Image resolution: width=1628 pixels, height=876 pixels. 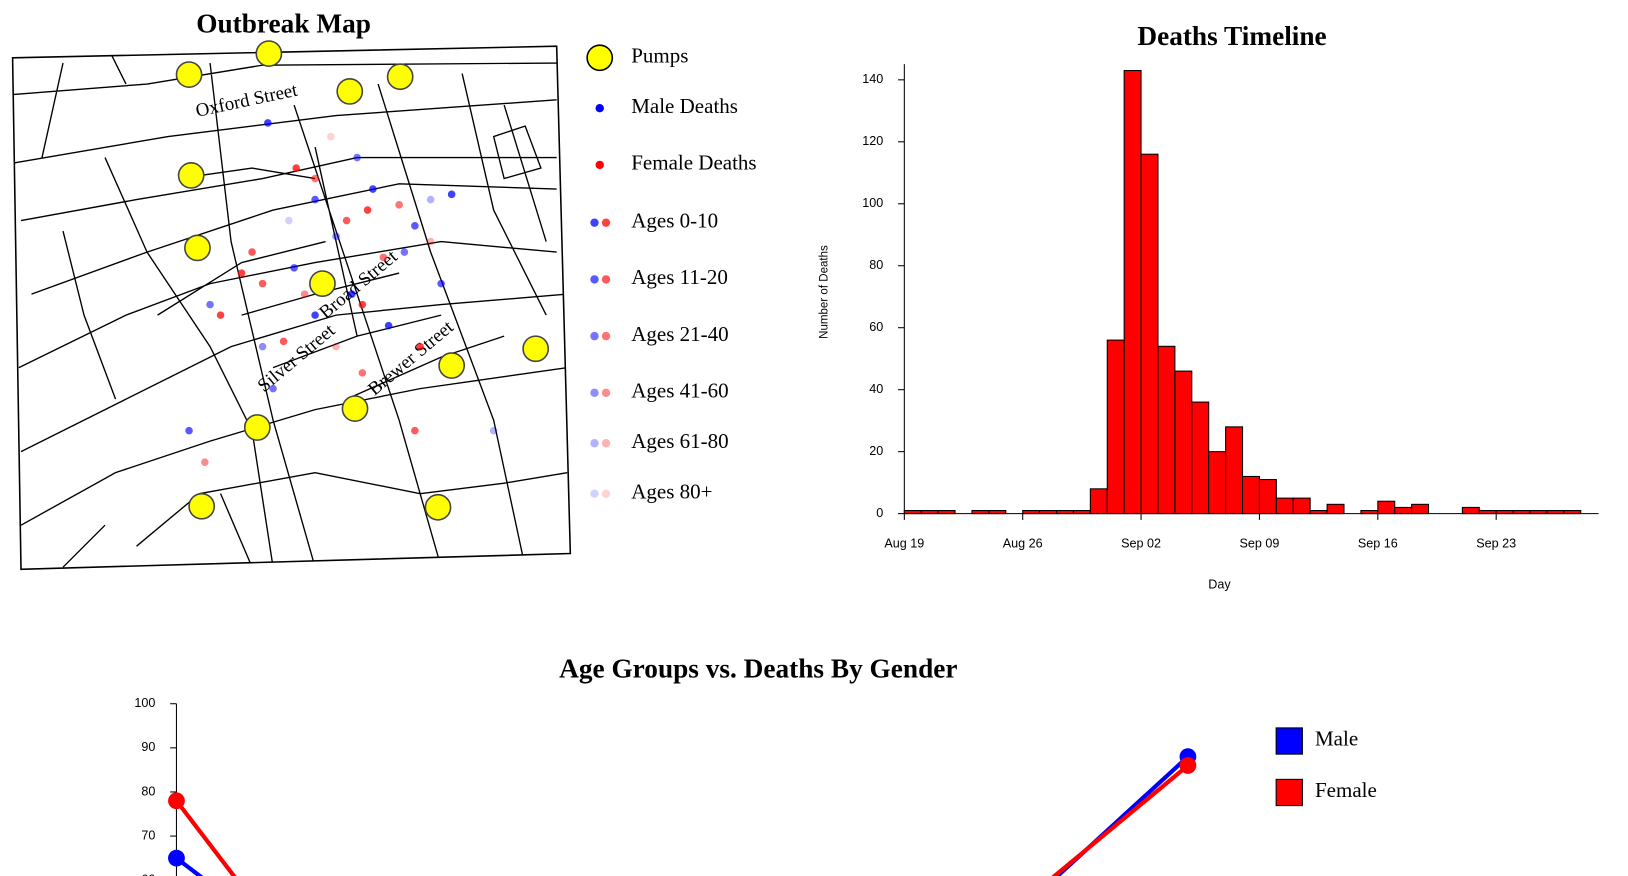 I want to click on y-tick-label: 0, so click(x=879, y=513).